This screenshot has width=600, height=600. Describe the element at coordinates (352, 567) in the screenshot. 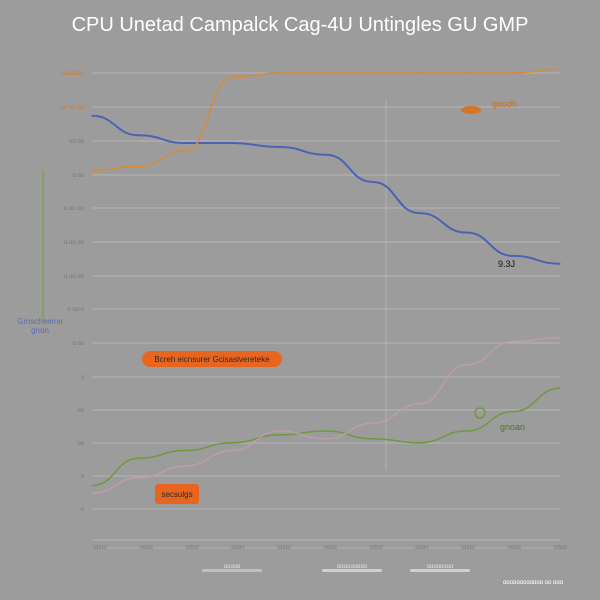

I see `legend-entry: ɑɑɑɑɑɑɑɑɑ` at that location.